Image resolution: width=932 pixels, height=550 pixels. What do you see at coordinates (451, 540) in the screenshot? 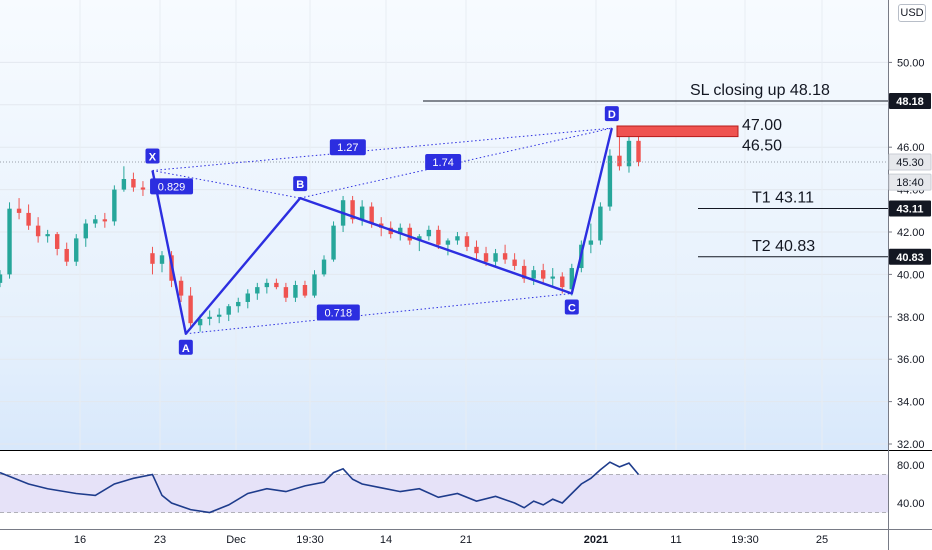
I see `time-axis: 16 23 Dec 19:30 14 21 2021 11 19:30 25` at bounding box center [451, 540].